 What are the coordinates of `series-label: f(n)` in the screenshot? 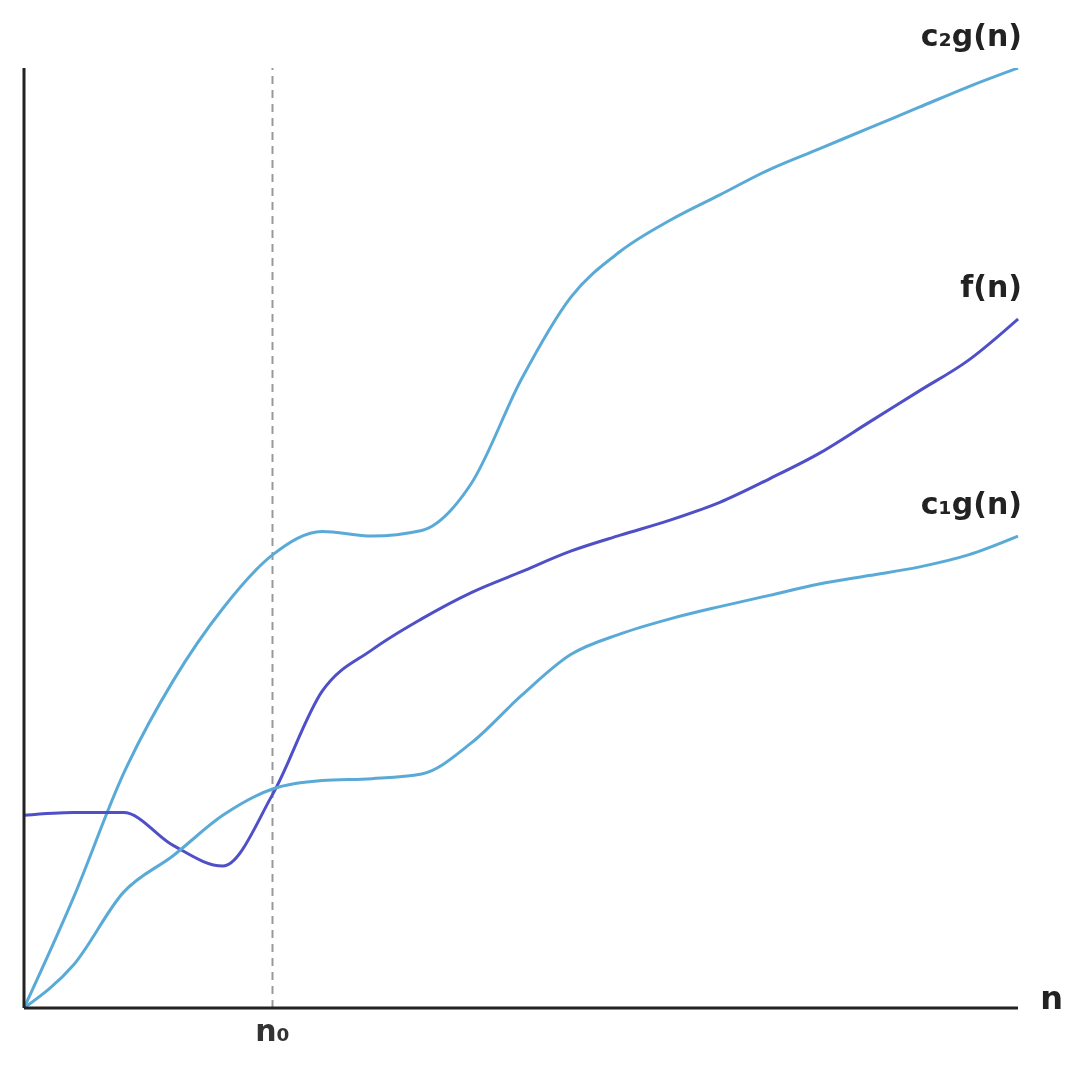 It's located at (991, 286).